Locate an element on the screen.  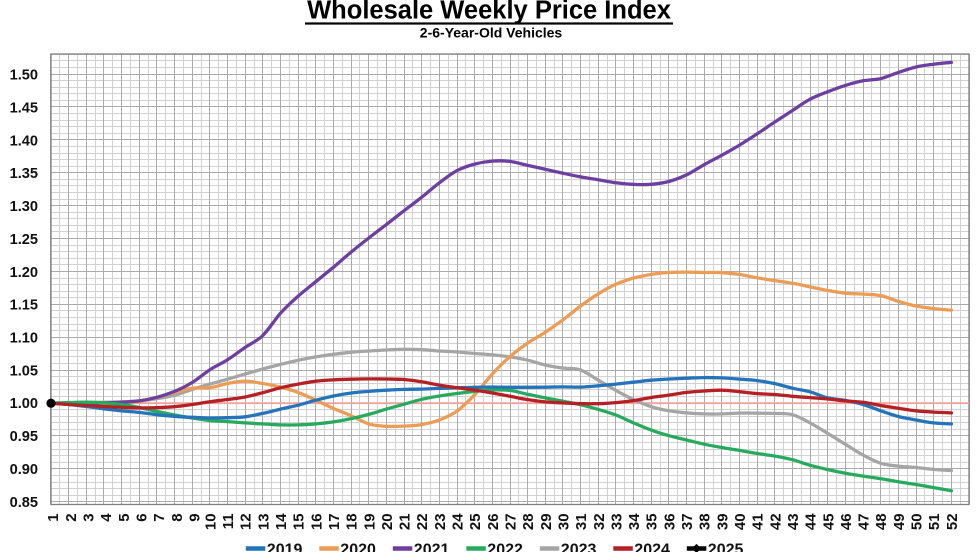
svg-text: 1 is located at coordinates (53, 517).